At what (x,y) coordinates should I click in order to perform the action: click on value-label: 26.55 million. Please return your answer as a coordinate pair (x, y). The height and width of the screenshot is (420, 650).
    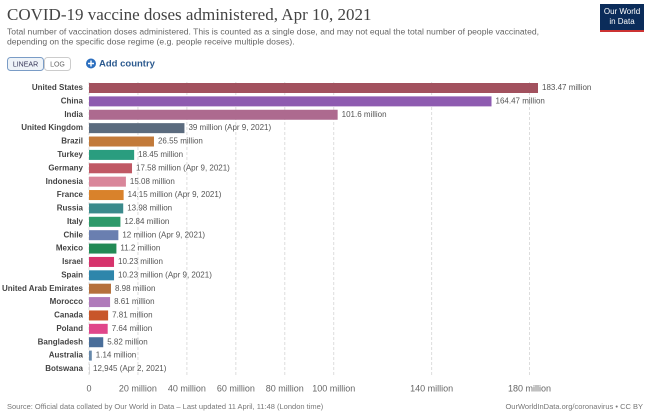
    Looking at the image, I should click on (180, 141).